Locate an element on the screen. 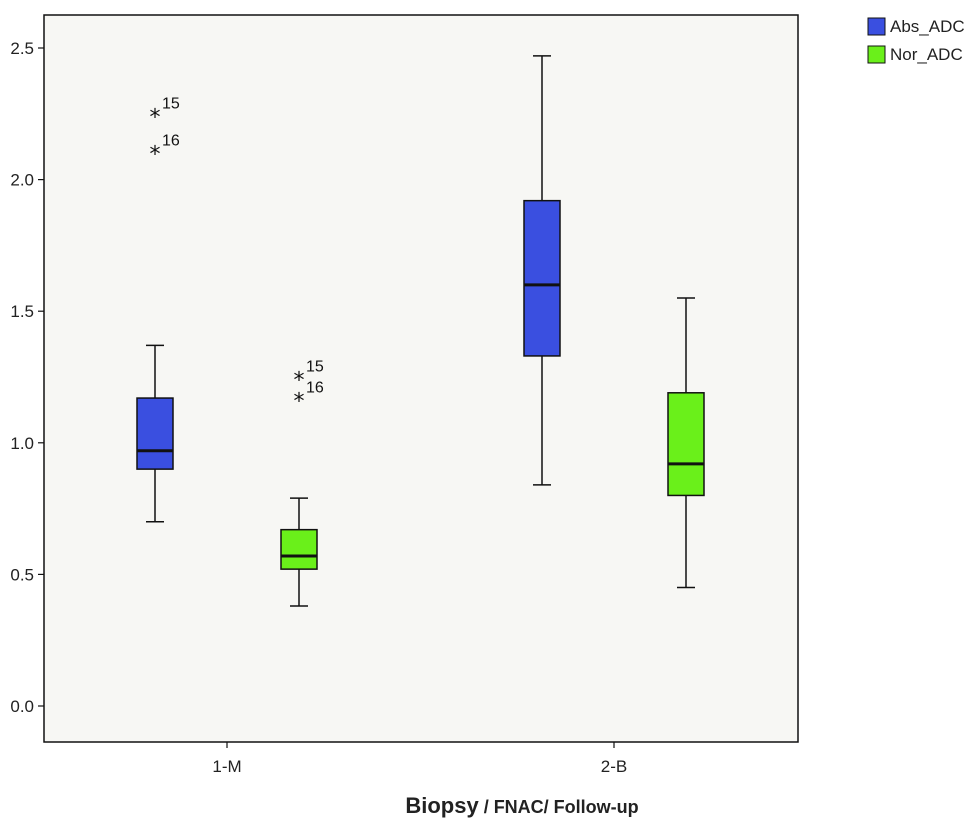 The width and height of the screenshot is (980, 825). x-axis-title-main: Biopsy is located at coordinates (442, 805).